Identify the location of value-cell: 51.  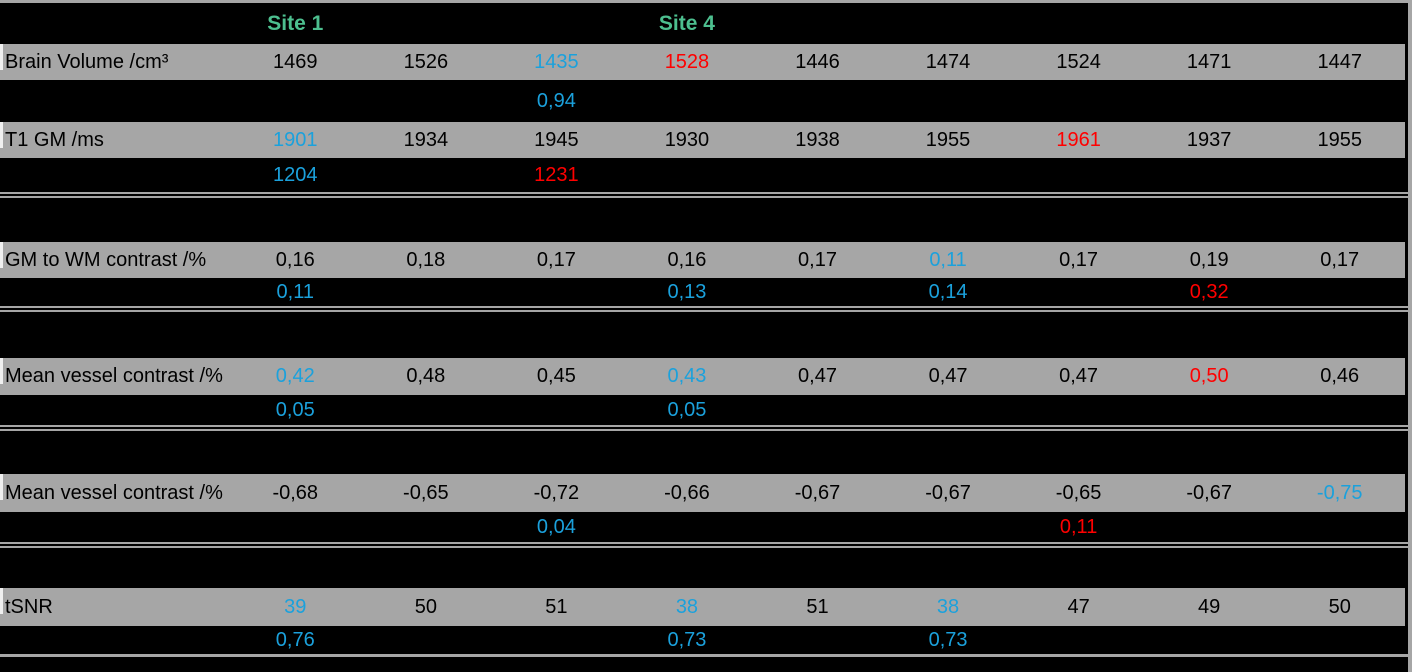
(817, 606).